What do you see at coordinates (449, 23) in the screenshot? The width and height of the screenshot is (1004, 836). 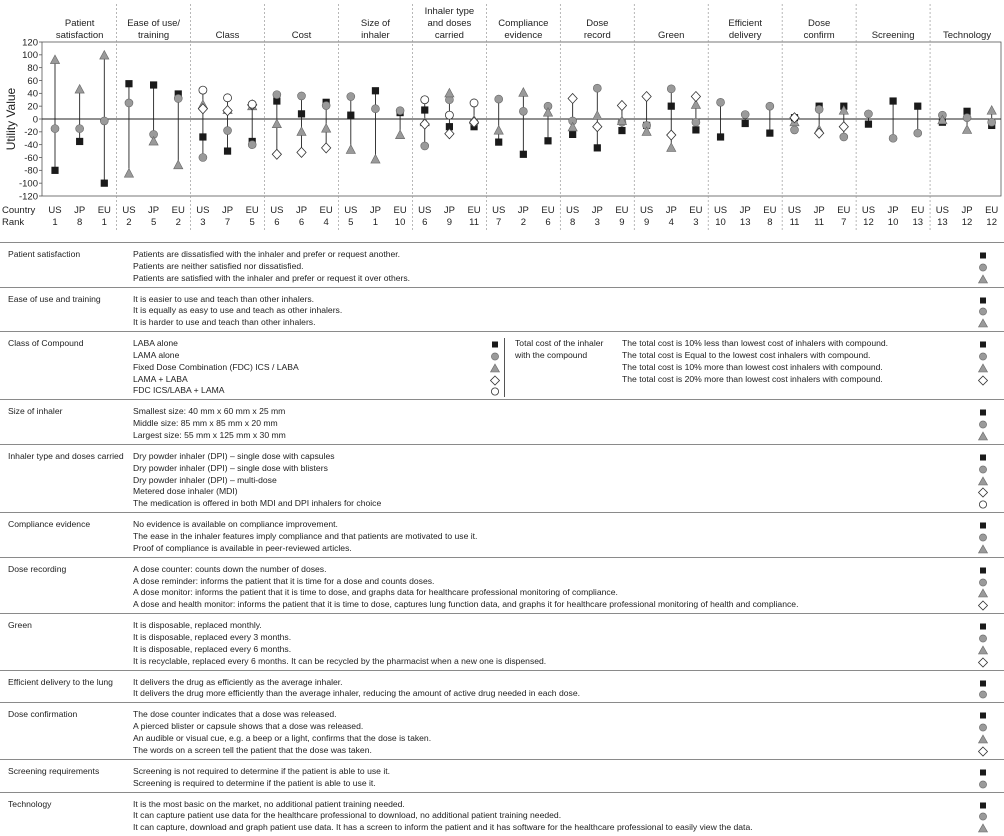 I see `group-title: and doses` at bounding box center [449, 23].